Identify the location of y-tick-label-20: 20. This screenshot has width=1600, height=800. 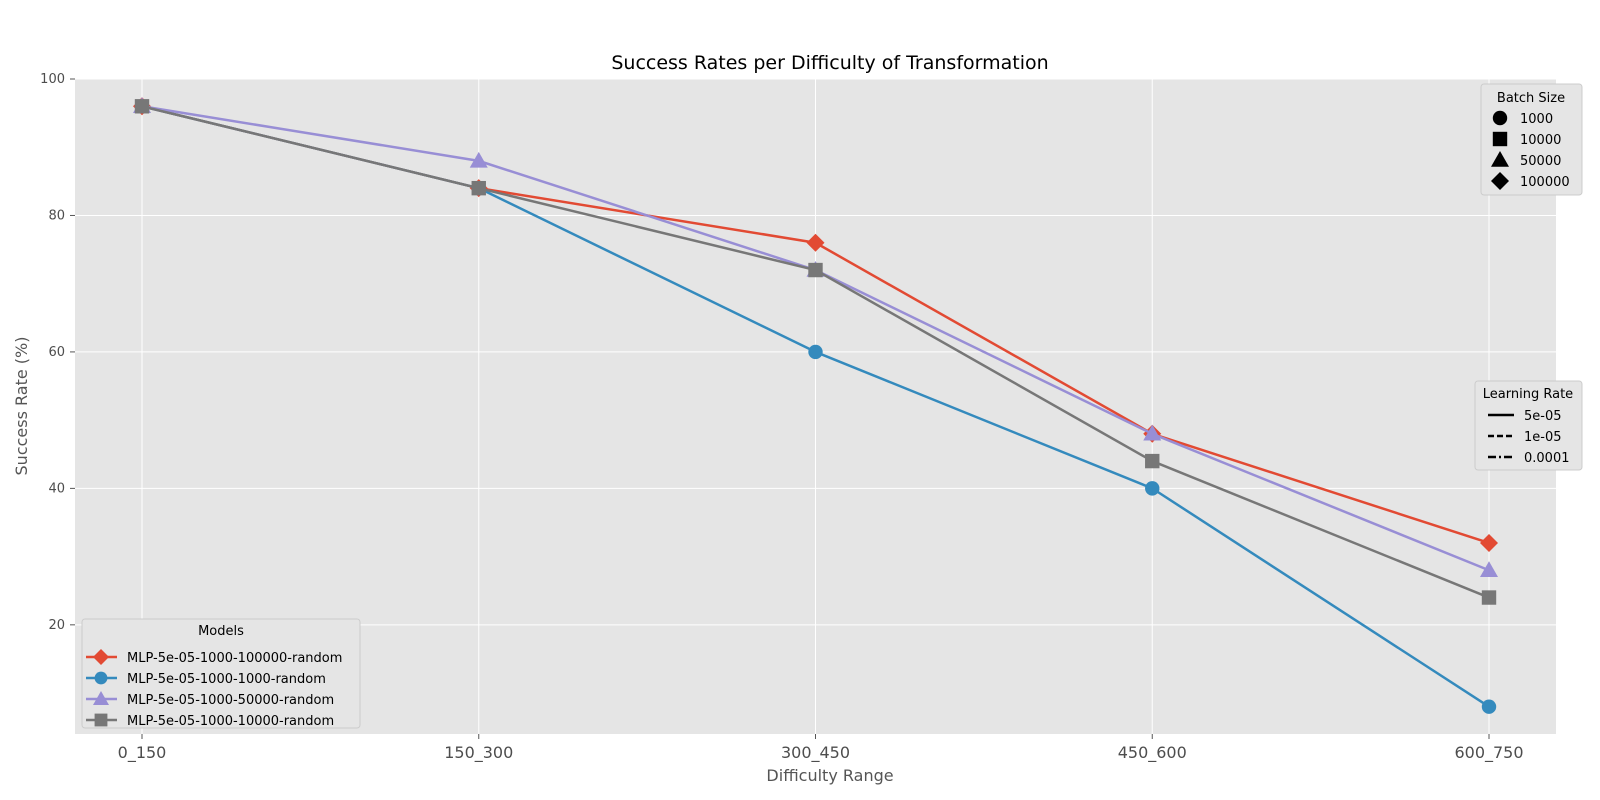
(56, 625).